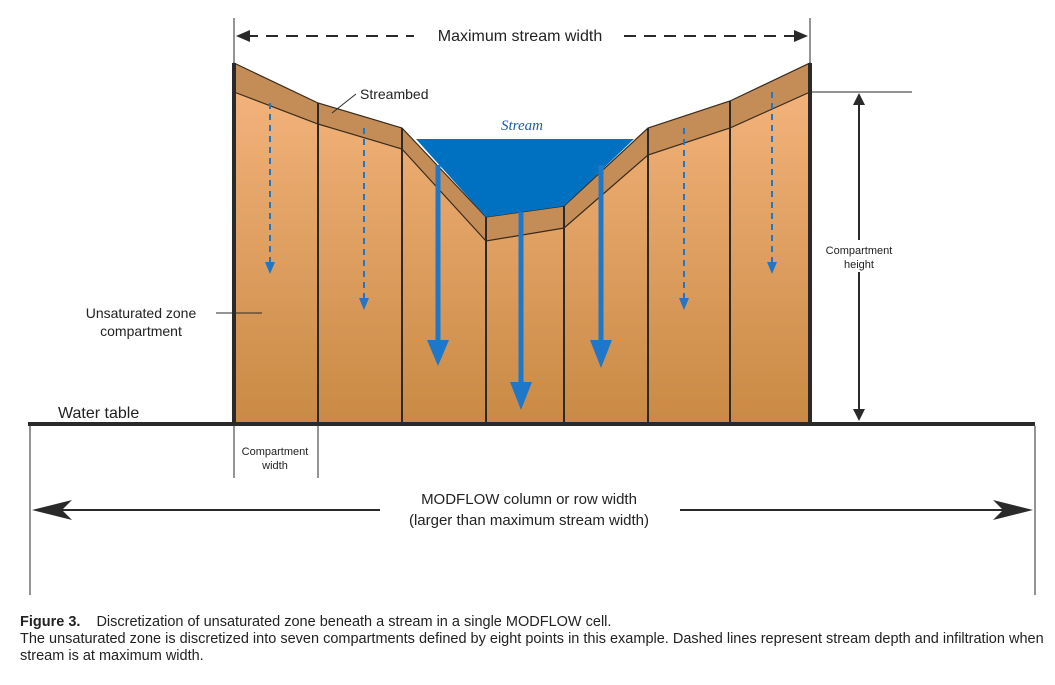 This screenshot has height=685, width=1055. What do you see at coordinates (50, 622) in the screenshot?
I see `figure-number: Figure 3.` at bounding box center [50, 622].